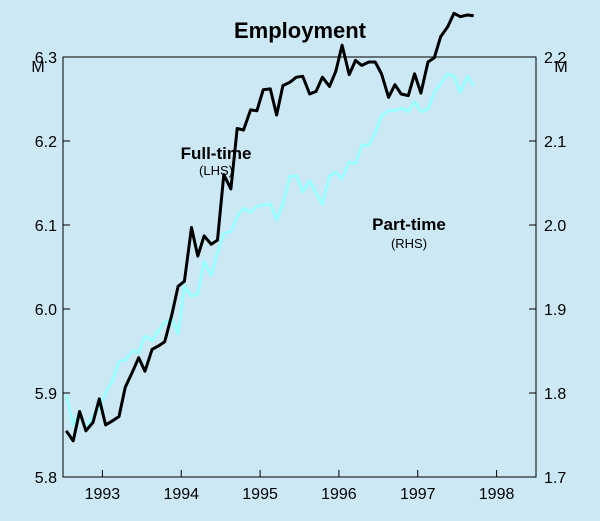  What do you see at coordinates (555, 58) in the screenshot?
I see `right-y-tick-label: 2.2` at bounding box center [555, 58].